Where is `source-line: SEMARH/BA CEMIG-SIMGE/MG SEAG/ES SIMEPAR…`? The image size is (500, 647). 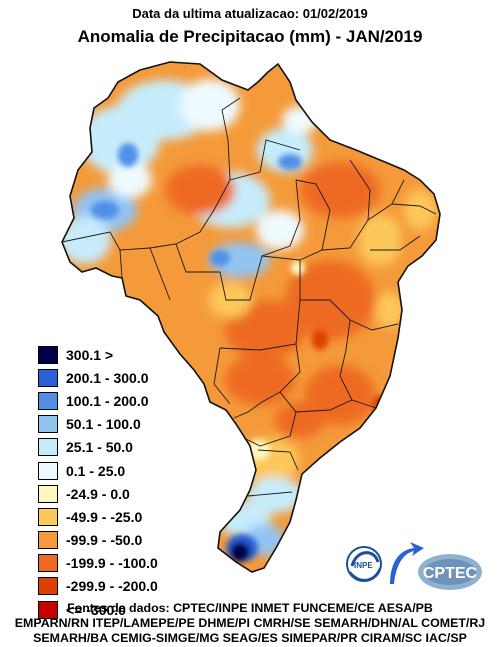 source-line: SEMARH/BA CEMIG-SIMGE/MG SEAG/ES SIMEPAR… is located at coordinates (250, 638).